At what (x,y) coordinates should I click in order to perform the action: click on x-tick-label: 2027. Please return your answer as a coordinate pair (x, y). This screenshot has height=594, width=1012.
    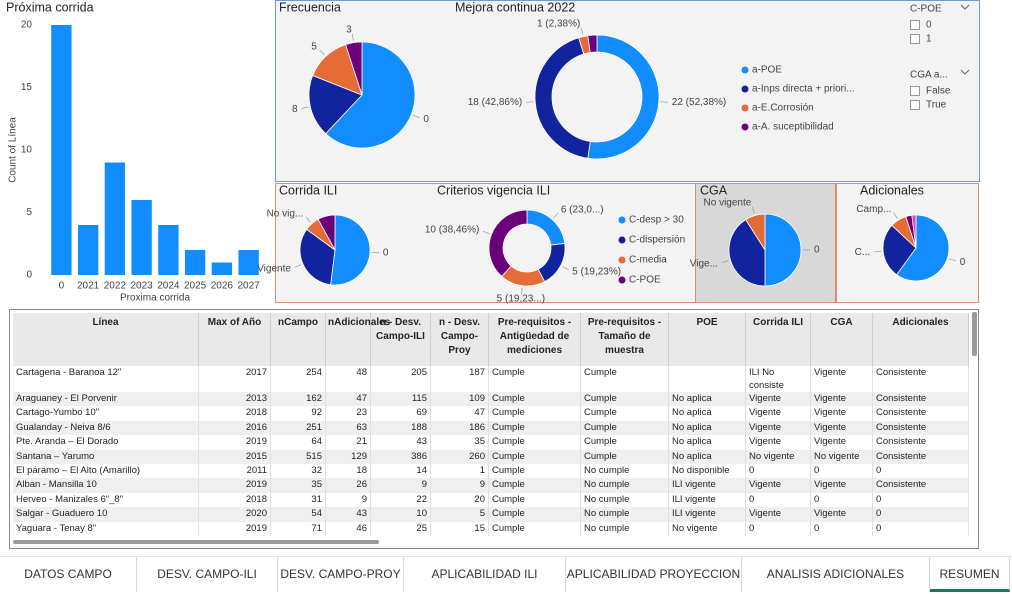
    Looking at the image, I should click on (249, 286).